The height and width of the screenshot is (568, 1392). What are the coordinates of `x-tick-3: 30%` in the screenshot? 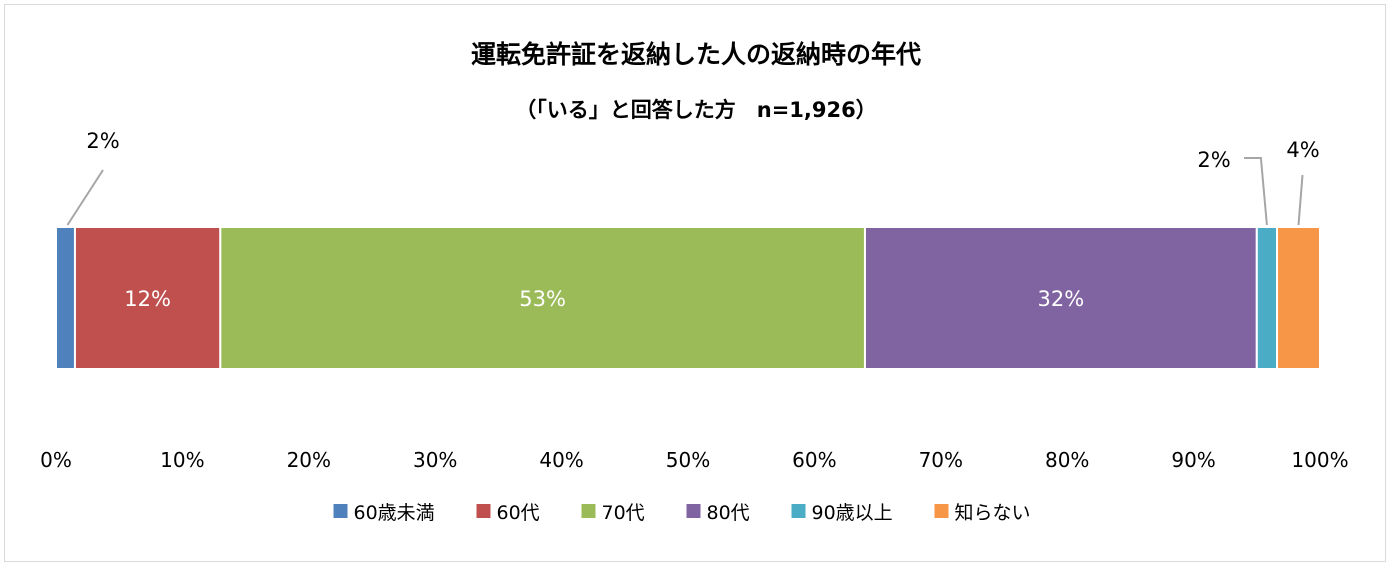 It's located at (435, 460).